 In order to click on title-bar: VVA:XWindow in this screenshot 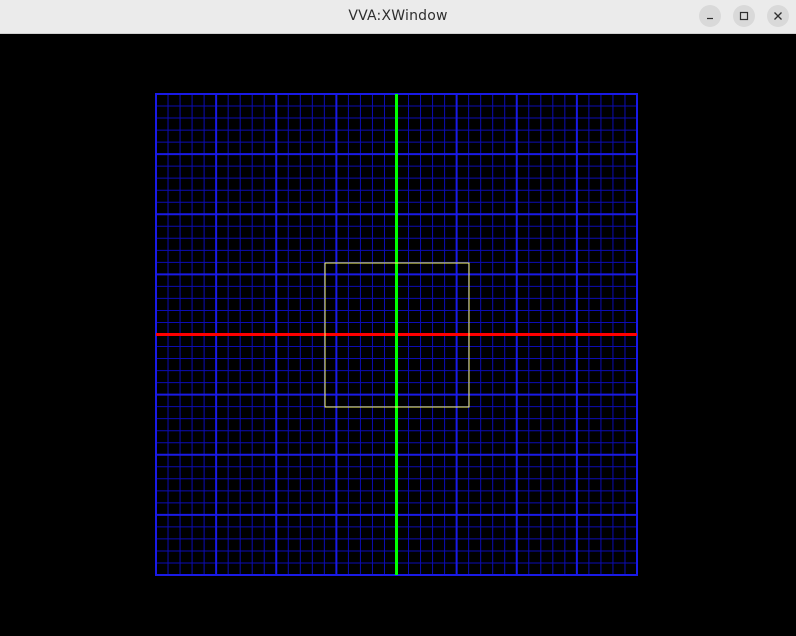, I will do `click(398, 17)`.